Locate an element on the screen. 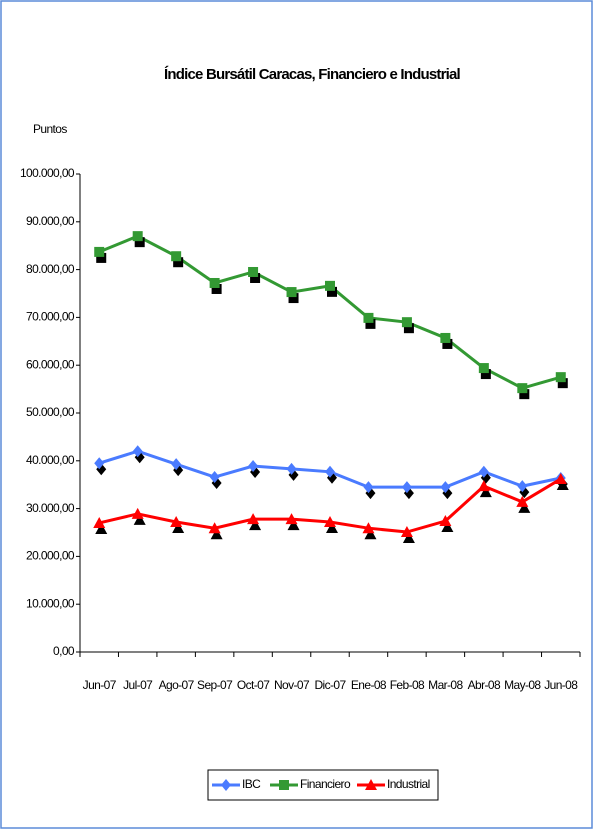 The width and height of the screenshot is (593, 834). y-tick-label: 30.000,00 is located at coordinates (50, 508).